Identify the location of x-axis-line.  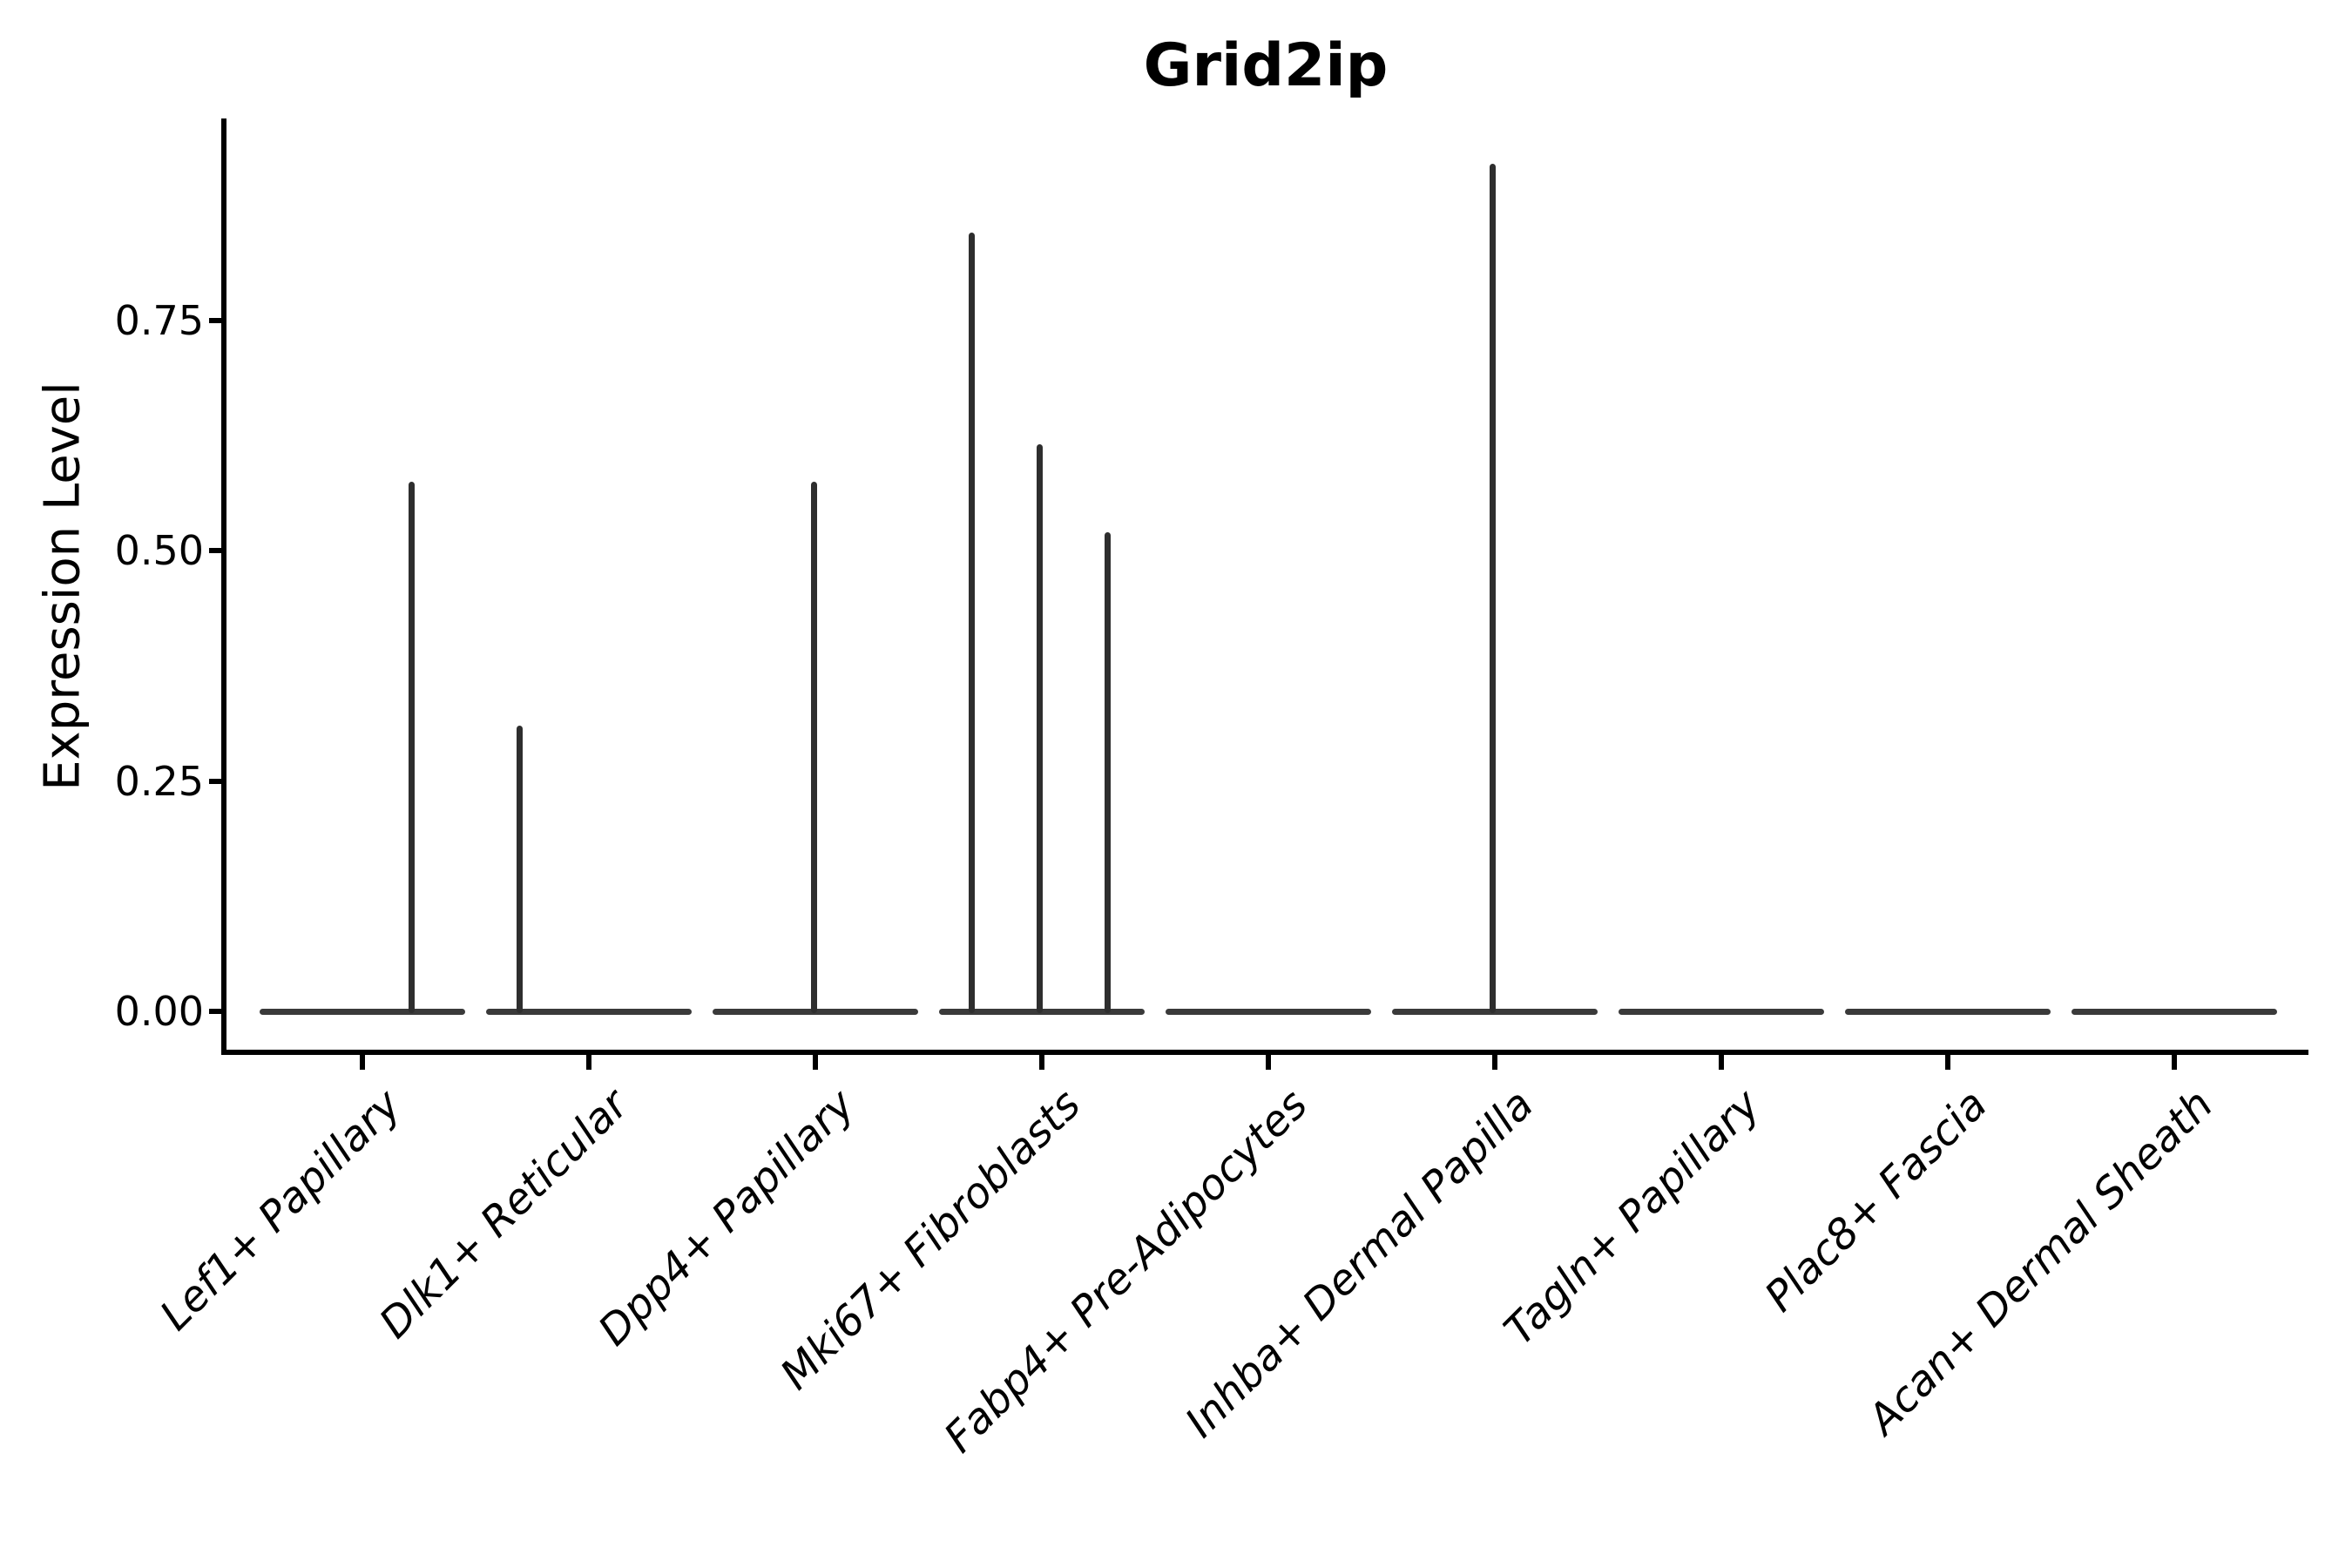
(1264, 1053).